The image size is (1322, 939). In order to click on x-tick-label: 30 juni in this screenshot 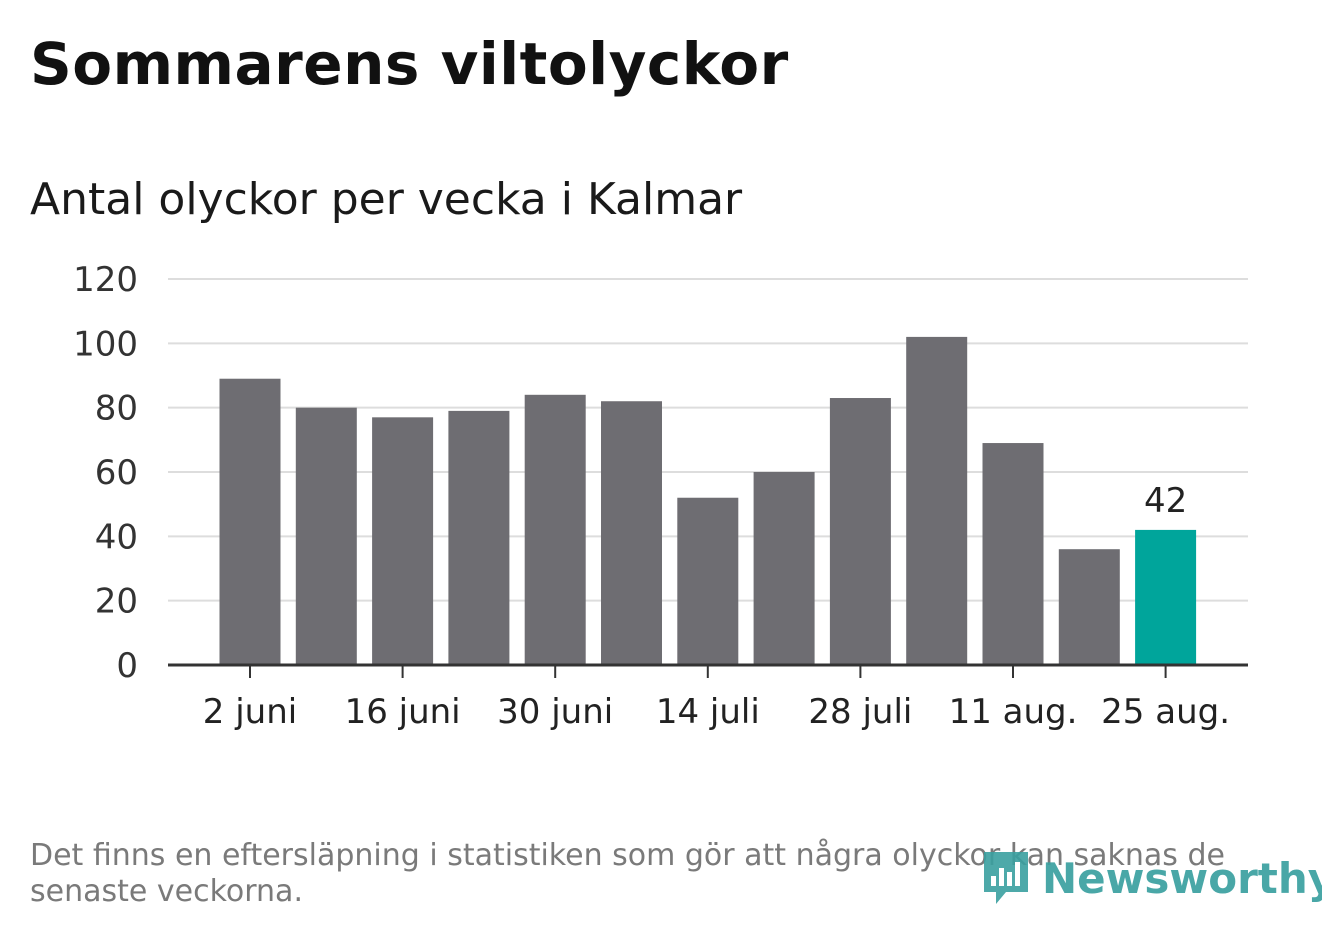, I will do `click(555, 712)`.